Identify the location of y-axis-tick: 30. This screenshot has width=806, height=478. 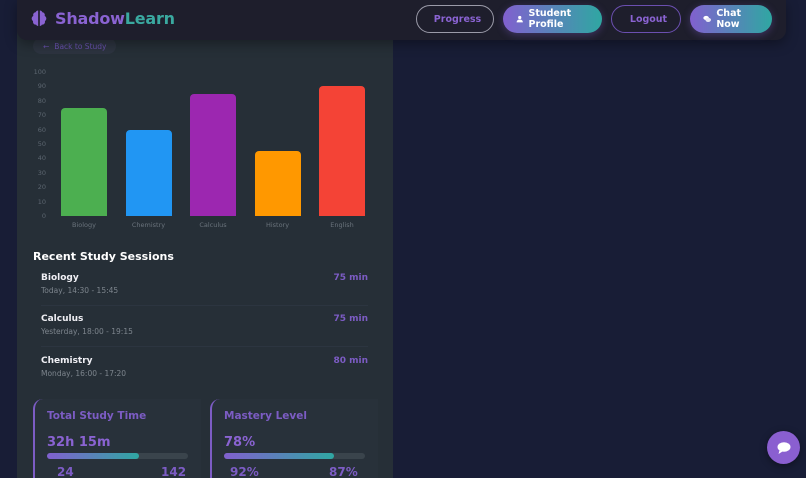
(41, 172).